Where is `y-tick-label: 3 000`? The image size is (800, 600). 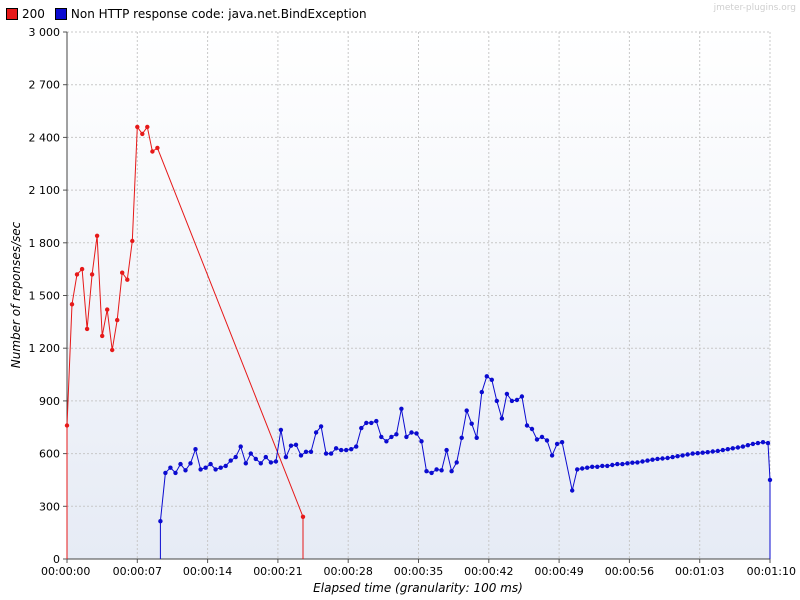 y-tick-label: 3 000 is located at coordinates (45, 32).